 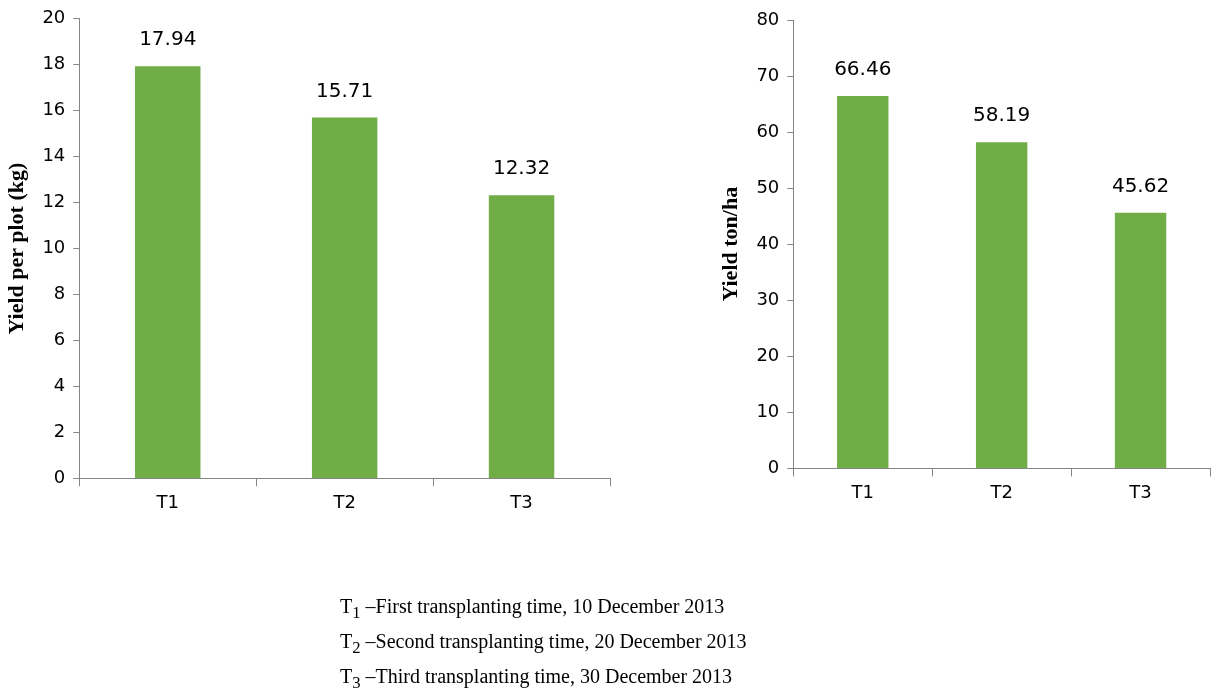 I want to click on y-tick-label: 4, so click(x=59, y=385).